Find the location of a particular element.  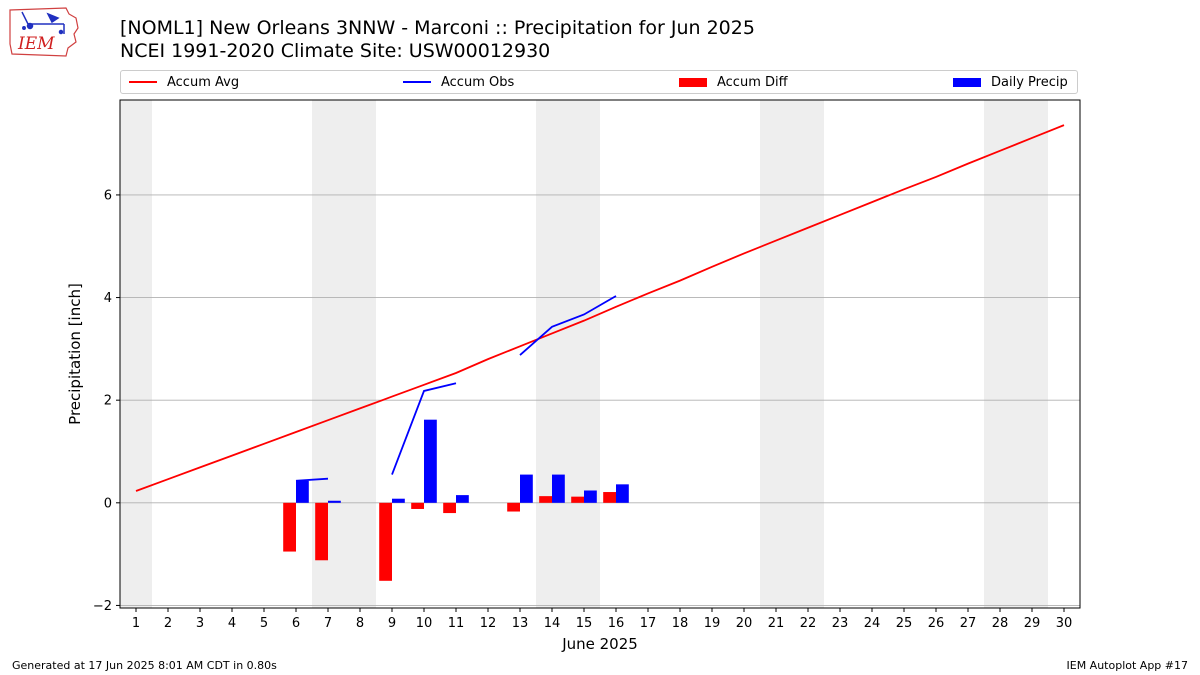

iem-logo-text: IEM is located at coordinates (36, 44).